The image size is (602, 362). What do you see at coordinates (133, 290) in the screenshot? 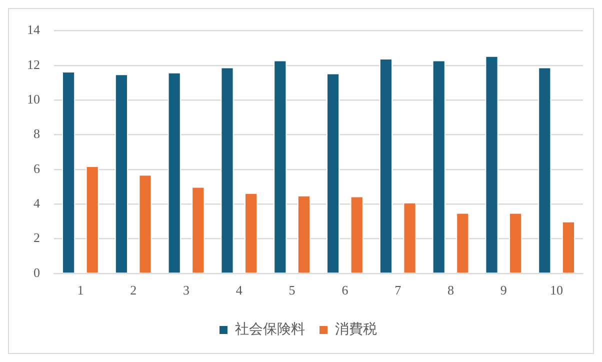
I see `x-tick-label: 2` at bounding box center [133, 290].